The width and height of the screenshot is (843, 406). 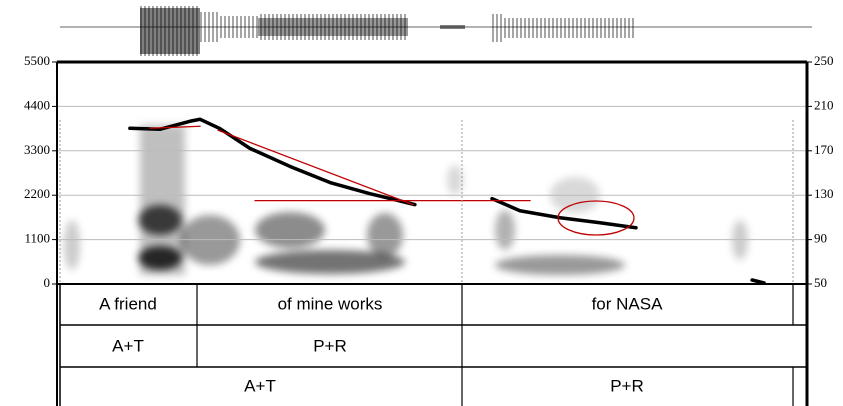 What do you see at coordinates (628, 303) in the screenshot?
I see `tier-label: for NASA` at bounding box center [628, 303].